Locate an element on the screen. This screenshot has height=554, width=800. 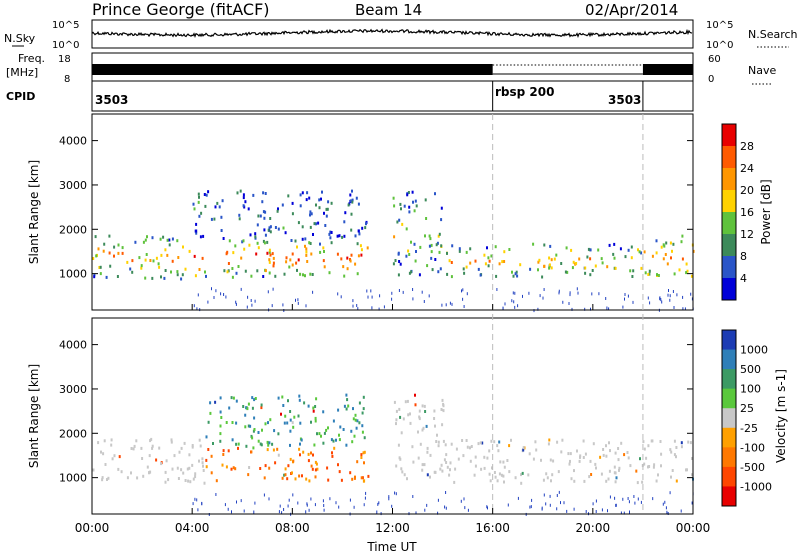
ytick-label-0: 1000 is located at coordinates (73, 274).